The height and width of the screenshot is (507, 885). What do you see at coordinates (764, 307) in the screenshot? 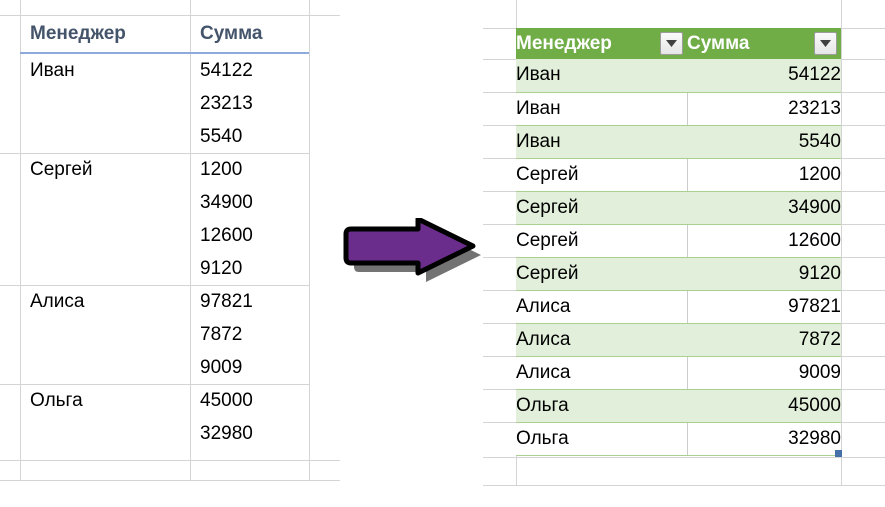
I see `cell-amount: 97821` at bounding box center [764, 307].